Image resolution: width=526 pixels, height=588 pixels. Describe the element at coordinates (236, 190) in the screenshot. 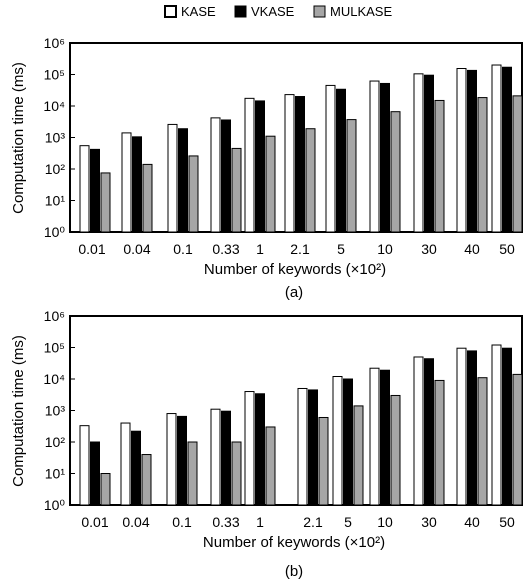

I see `bar-mulkase-0.33` at that location.